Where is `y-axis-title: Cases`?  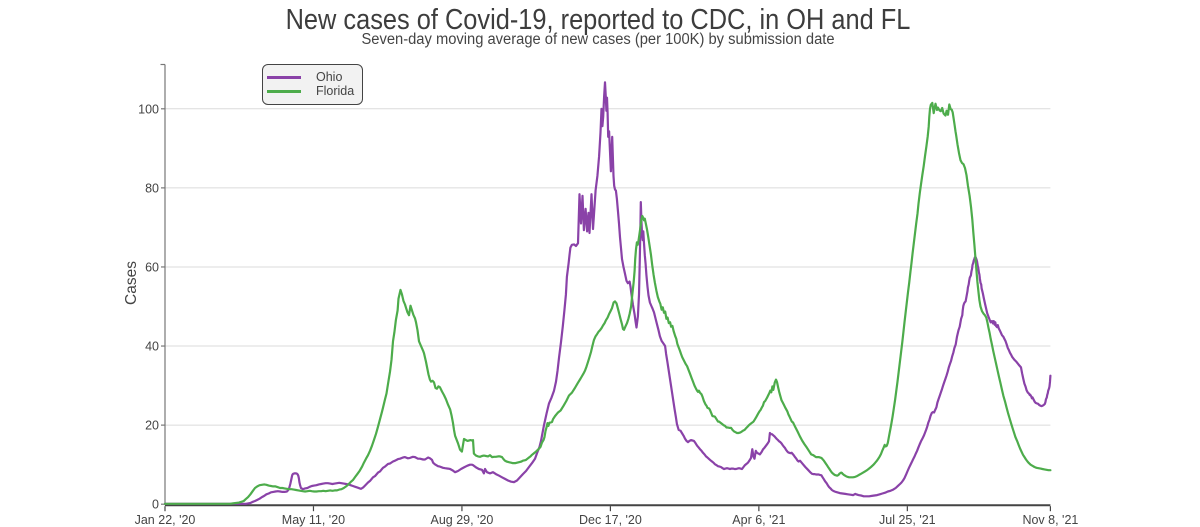 y-axis-title: Cases is located at coordinates (131, 283).